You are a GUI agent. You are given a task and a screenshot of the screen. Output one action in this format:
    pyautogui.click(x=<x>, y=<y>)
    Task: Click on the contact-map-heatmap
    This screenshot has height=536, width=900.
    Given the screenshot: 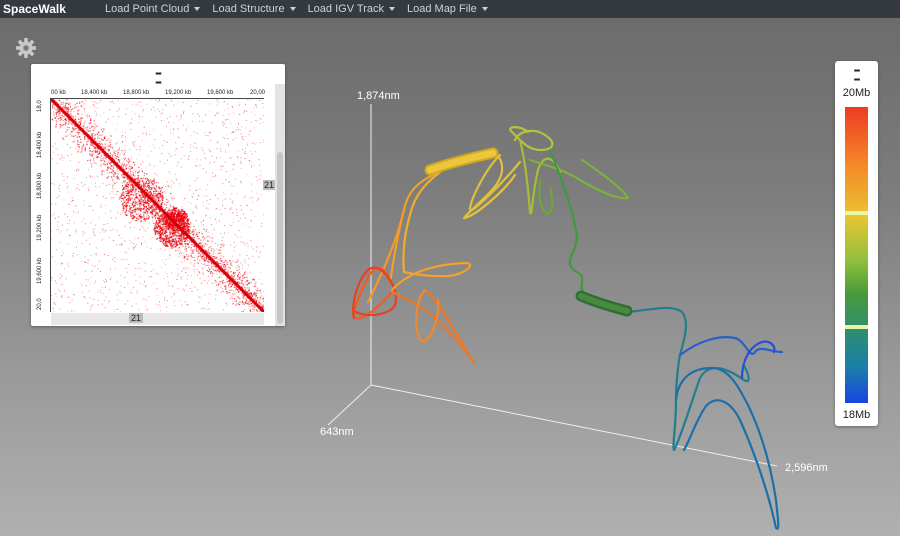 What is the action you would take?
    pyautogui.click(x=157, y=205)
    